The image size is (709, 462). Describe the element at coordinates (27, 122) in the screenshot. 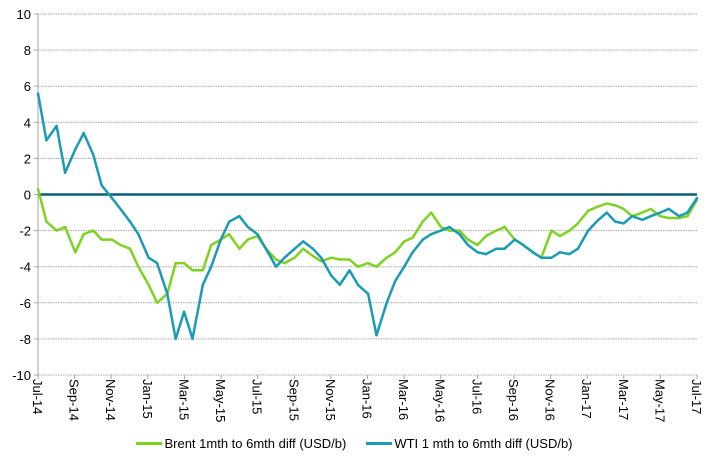

I see `y-tick-label: 4` at that location.